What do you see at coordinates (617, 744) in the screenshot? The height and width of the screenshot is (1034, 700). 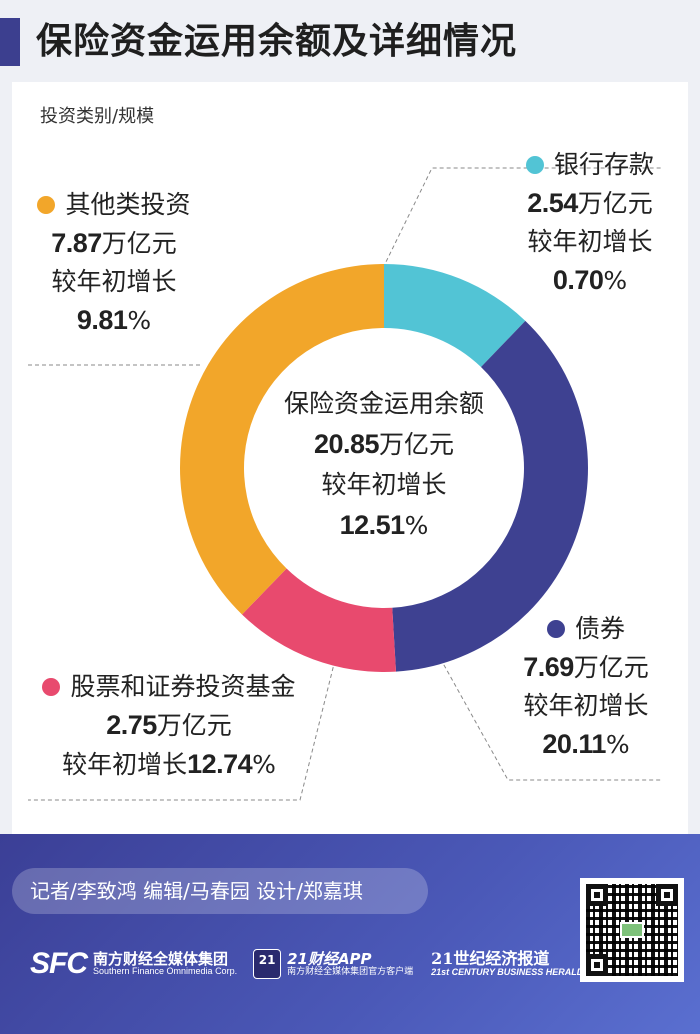 I see `label-bond-growth-unit: %` at bounding box center [617, 744].